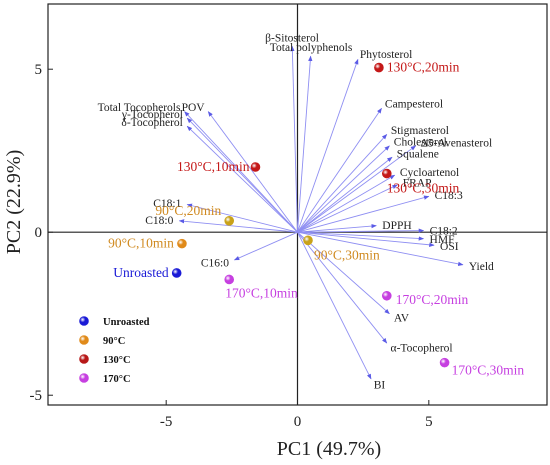  What do you see at coordinates (347, 254) in the screenshot?
I see `sample-label: 90°C,30min` at bounding box center [347, 254].